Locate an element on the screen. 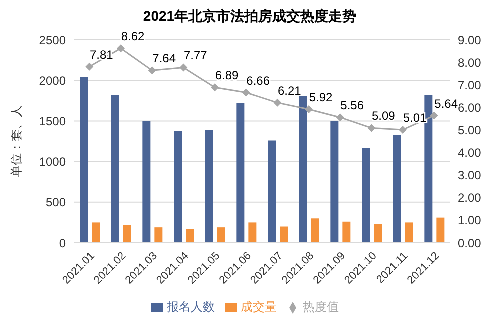  data-label: 5.01 is located at coordinates (415, 117).